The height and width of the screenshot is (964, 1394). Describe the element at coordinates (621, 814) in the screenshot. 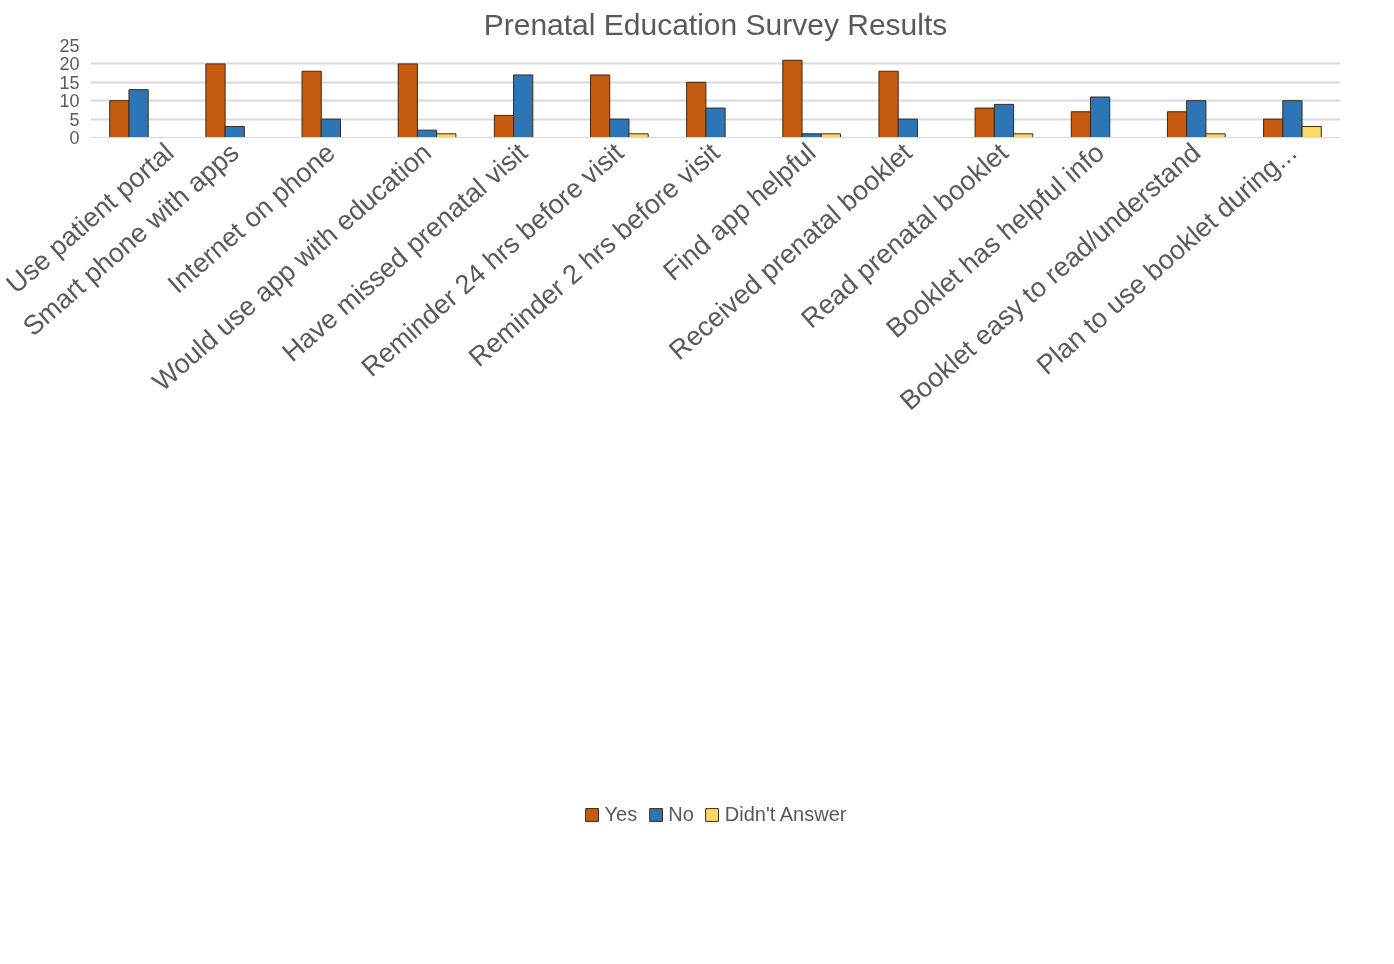

I see `legend-label: Yes` at that location.